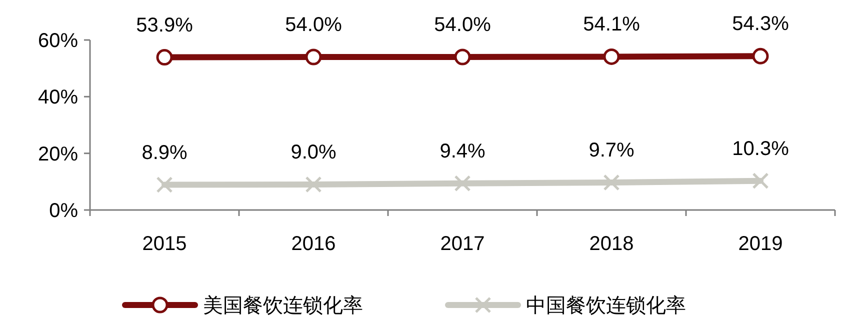 The width and height of the screenshot is (866, 331). I want to click on data-label: 9.4%, so click(463, 151).